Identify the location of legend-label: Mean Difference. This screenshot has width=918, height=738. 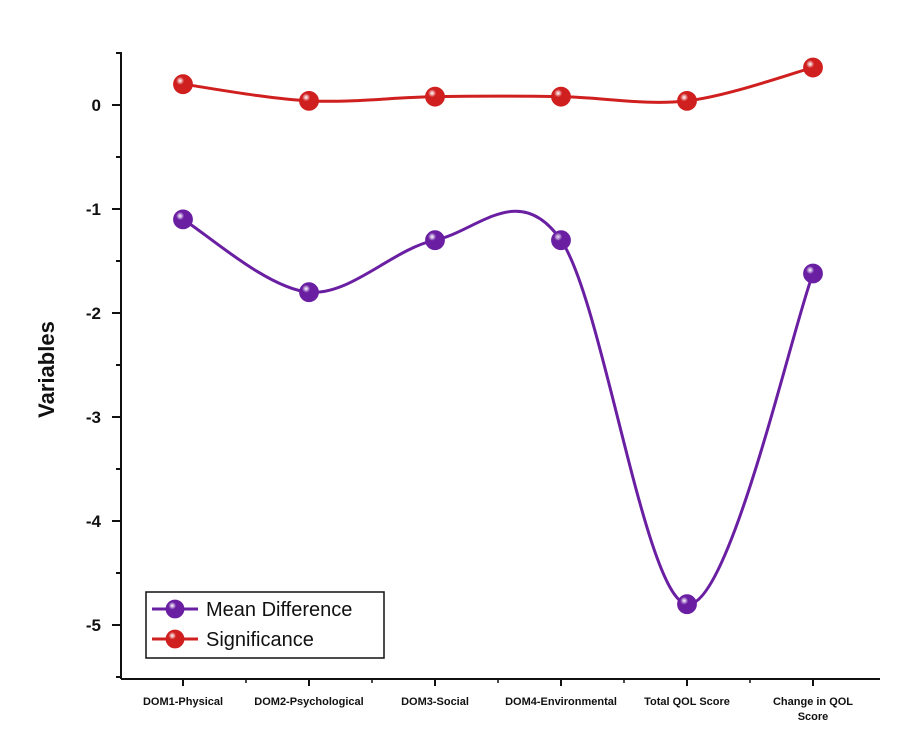
(279, 610).